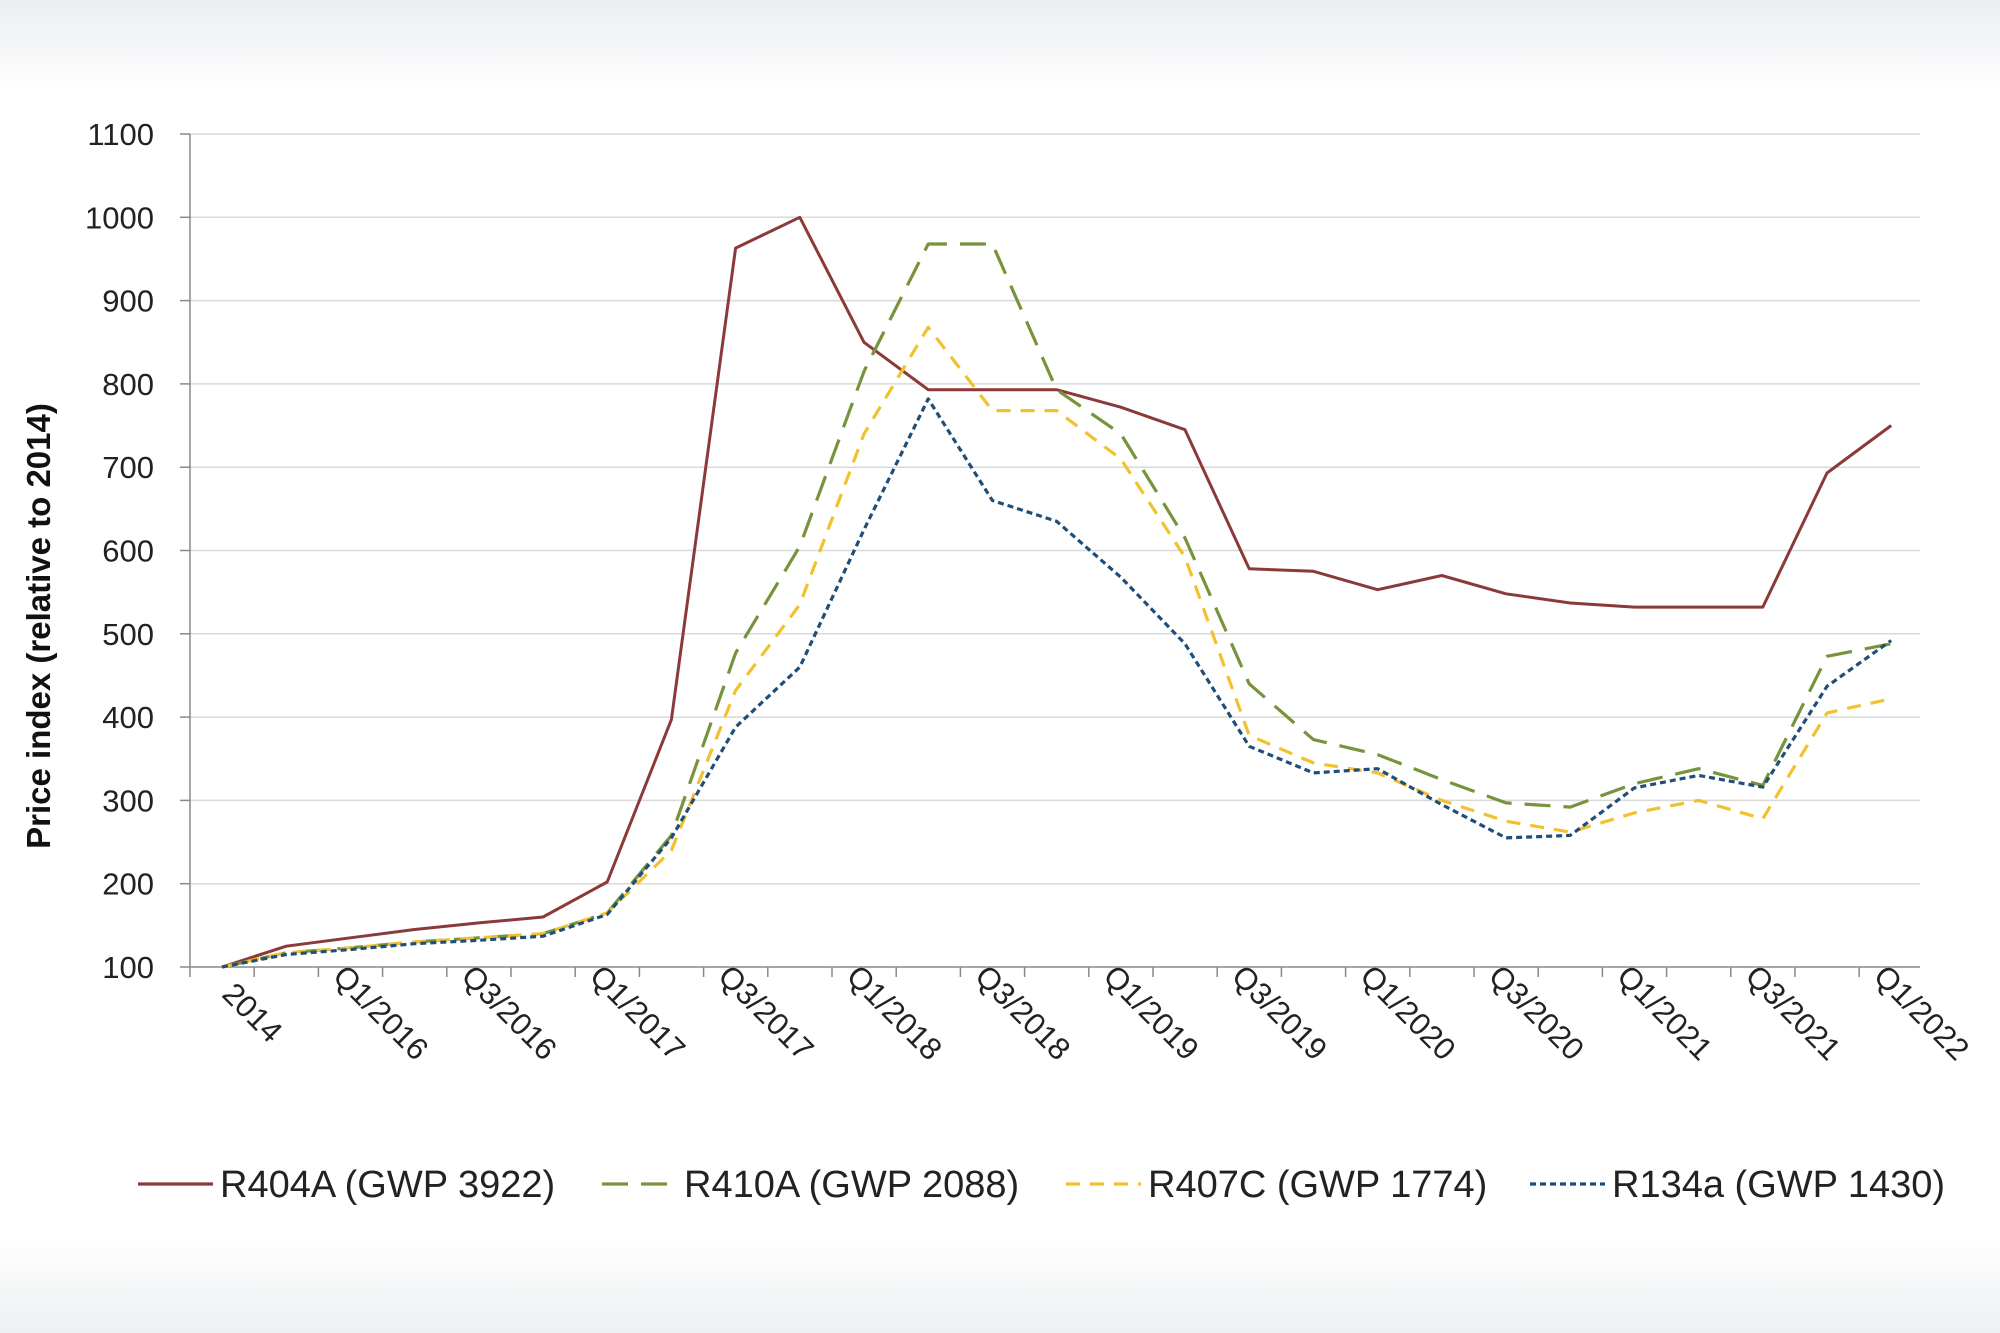  What do you see at coordinates (851, 1185) in the screenshot?
I see `legend-label: R410A (GWP 2088)` at bounding box center [851, 1185].